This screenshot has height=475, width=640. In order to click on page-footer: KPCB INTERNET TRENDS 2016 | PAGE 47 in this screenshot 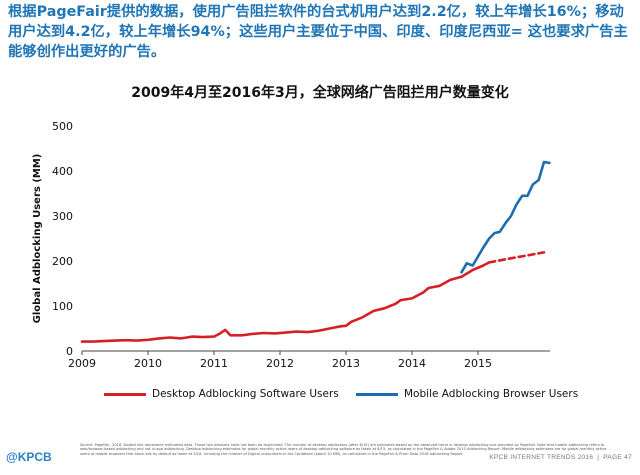, I will do `click(560, 457)`.